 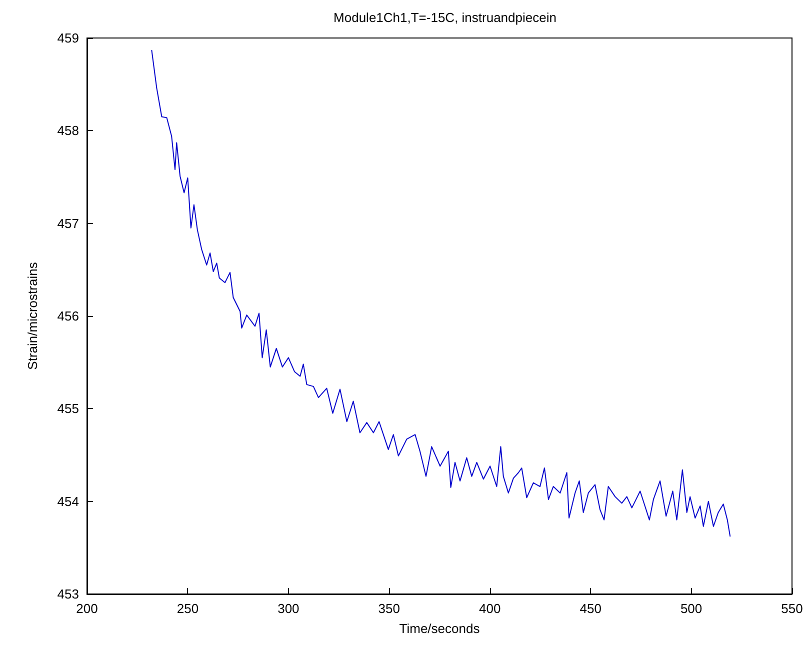 What do you see at coordinates (68, 130) in the screenshot?
I see `y-tick-label: 458` at bounding box center [68, 130].